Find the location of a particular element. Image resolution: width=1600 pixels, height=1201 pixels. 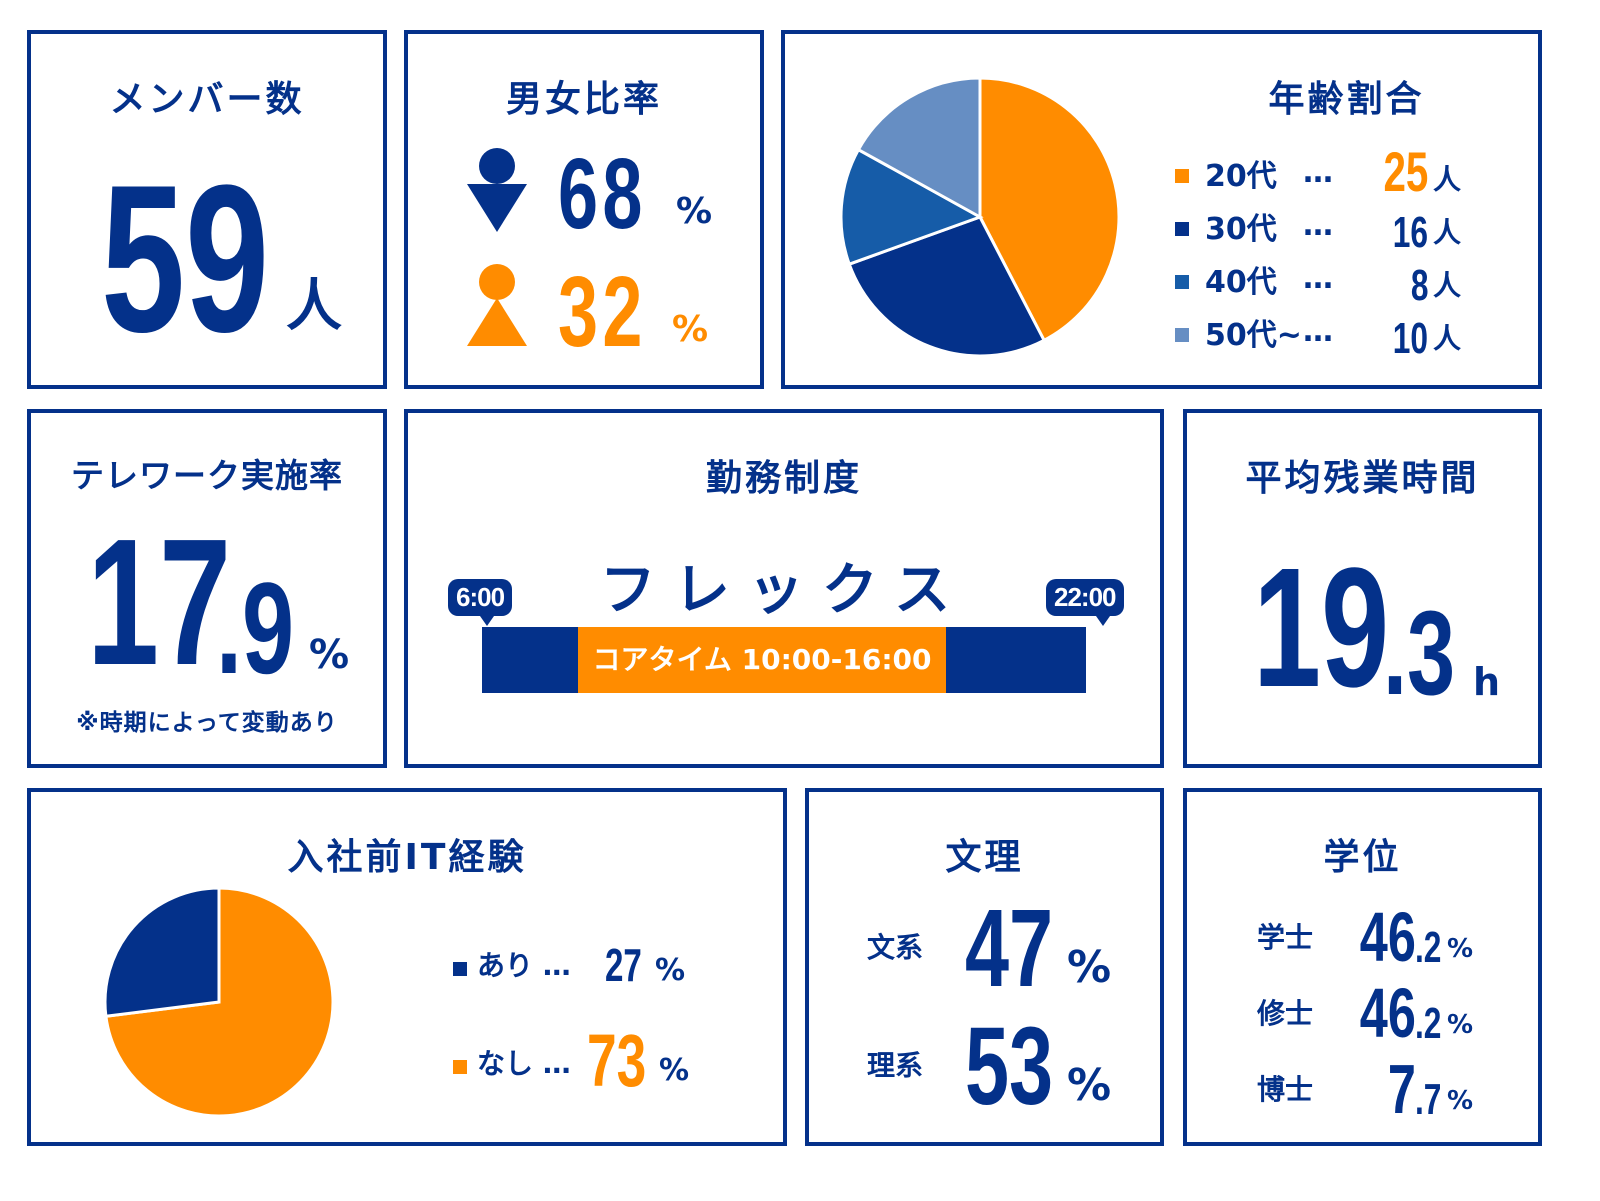

pie-slice-30代 is located at coordinates (947, 286).